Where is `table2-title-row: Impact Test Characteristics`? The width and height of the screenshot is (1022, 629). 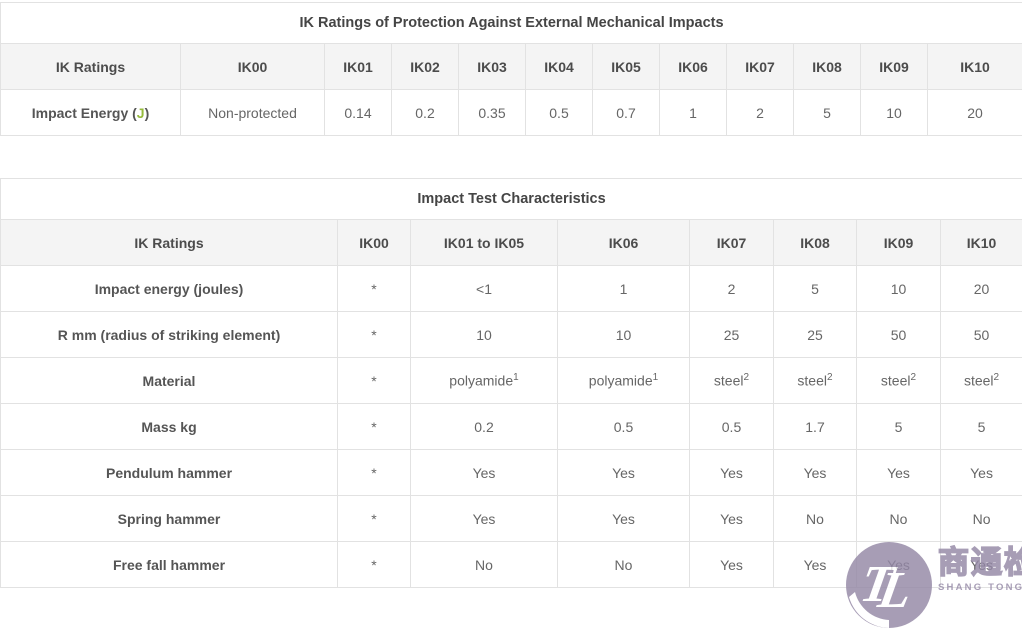 table2-title-row: Impact Test Characteristics is located at coordinates (511, 199).